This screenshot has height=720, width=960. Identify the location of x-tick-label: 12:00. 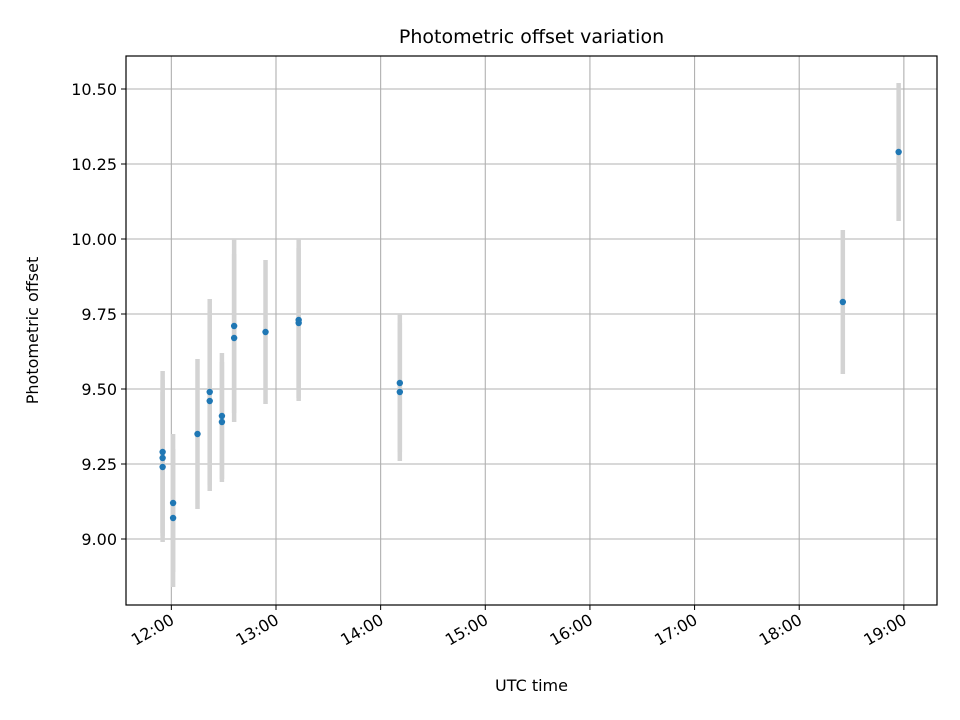
(152, 630).